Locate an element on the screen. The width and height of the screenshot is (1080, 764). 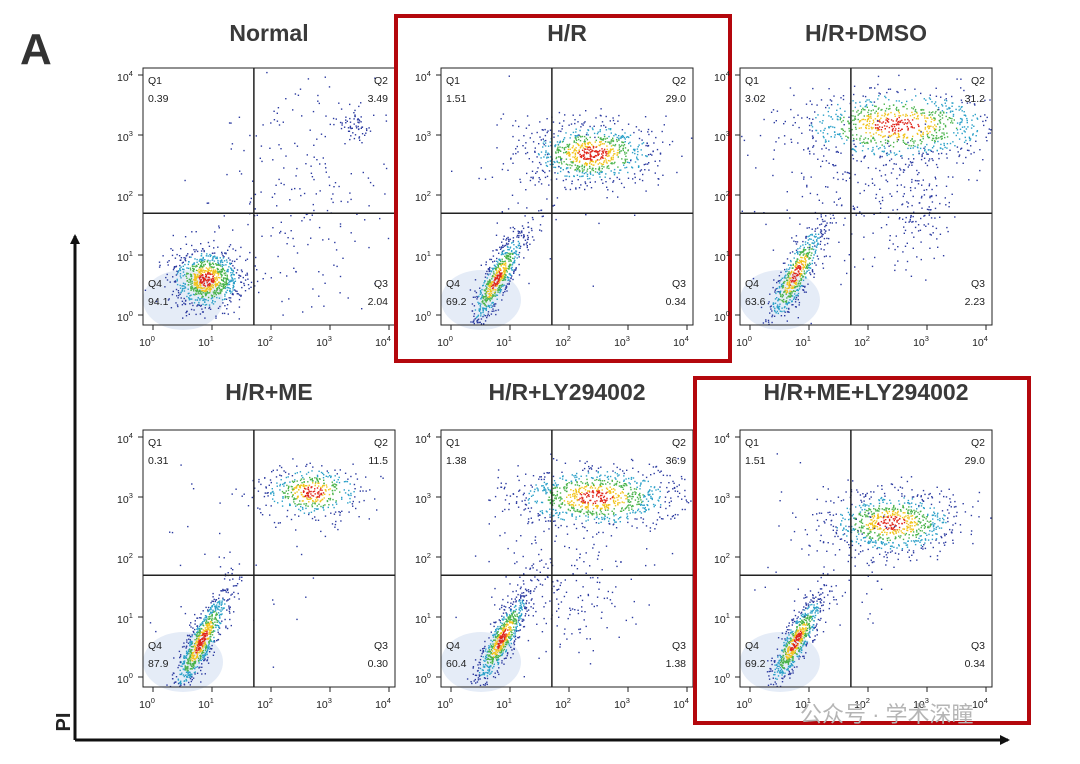
x-tick-label: 100 is located at coordinates (744, 341).